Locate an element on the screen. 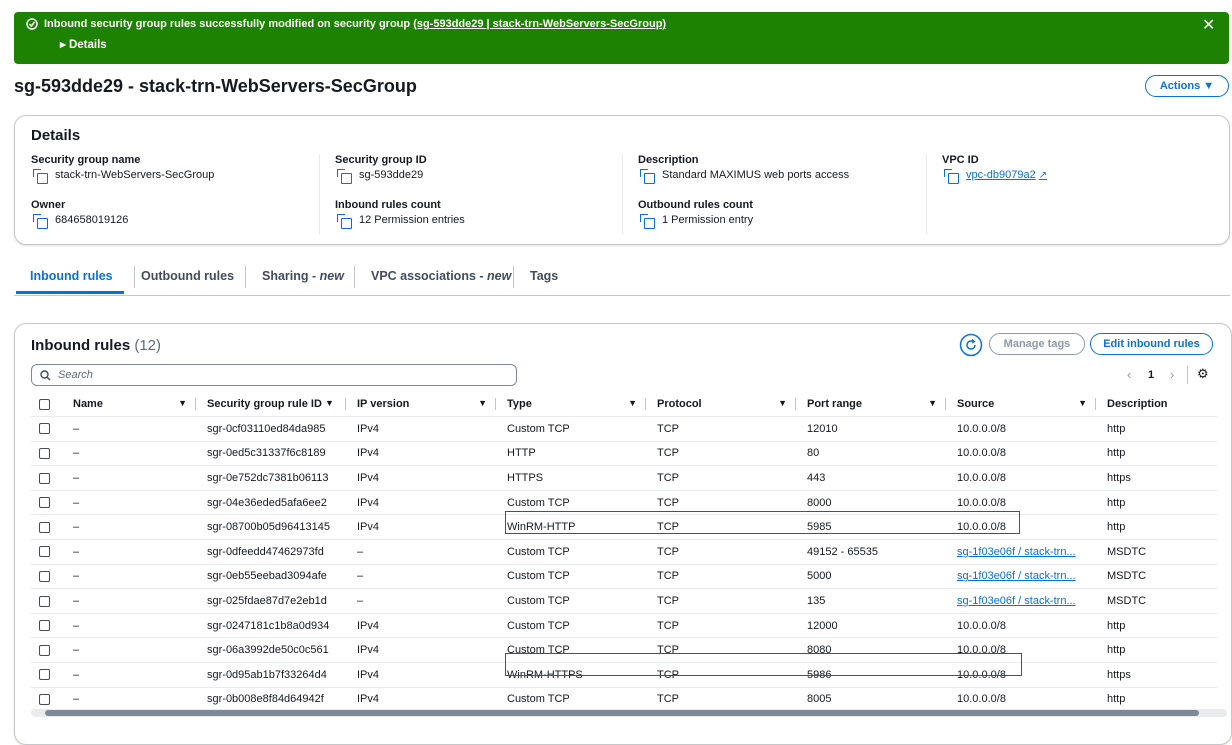 This screenshot has width=1232, height=745. close-button: ✕ is located at coordinates (1209, 25).